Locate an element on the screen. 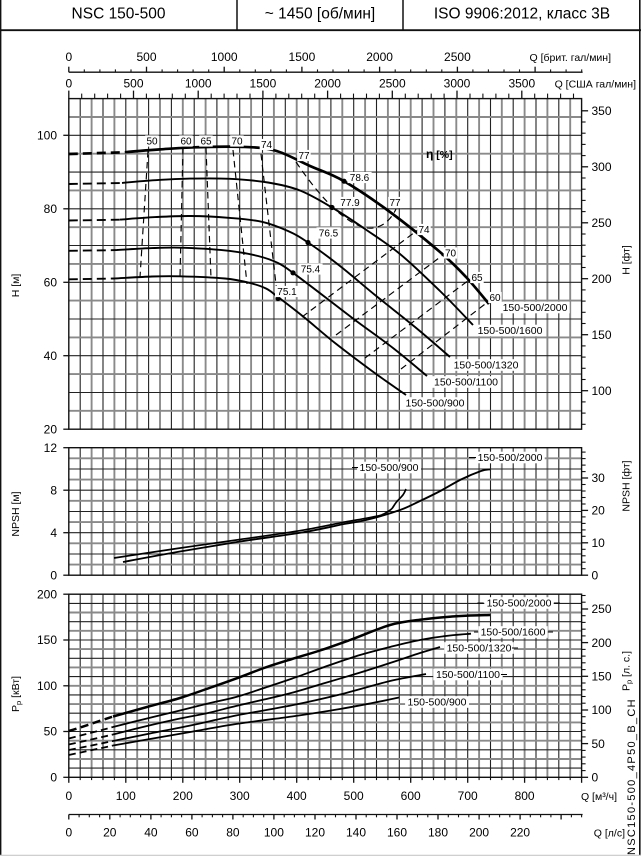 The width and height of the screenshot is (641, 859). svg-text: 75.1 is located at coordinates (287, 292).